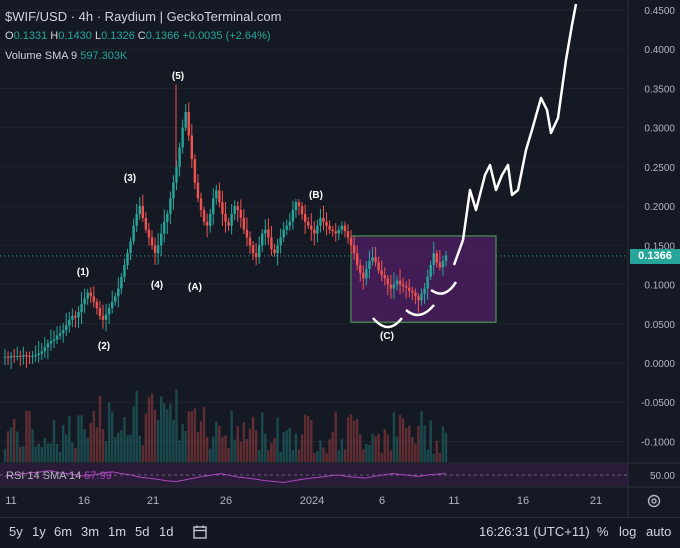 Image resolution: width=680 pixels, height=548 pixels. Describe the element at coordinates (142, 531) in the screenshot. I see `range-5d-button: 5d` at that location.